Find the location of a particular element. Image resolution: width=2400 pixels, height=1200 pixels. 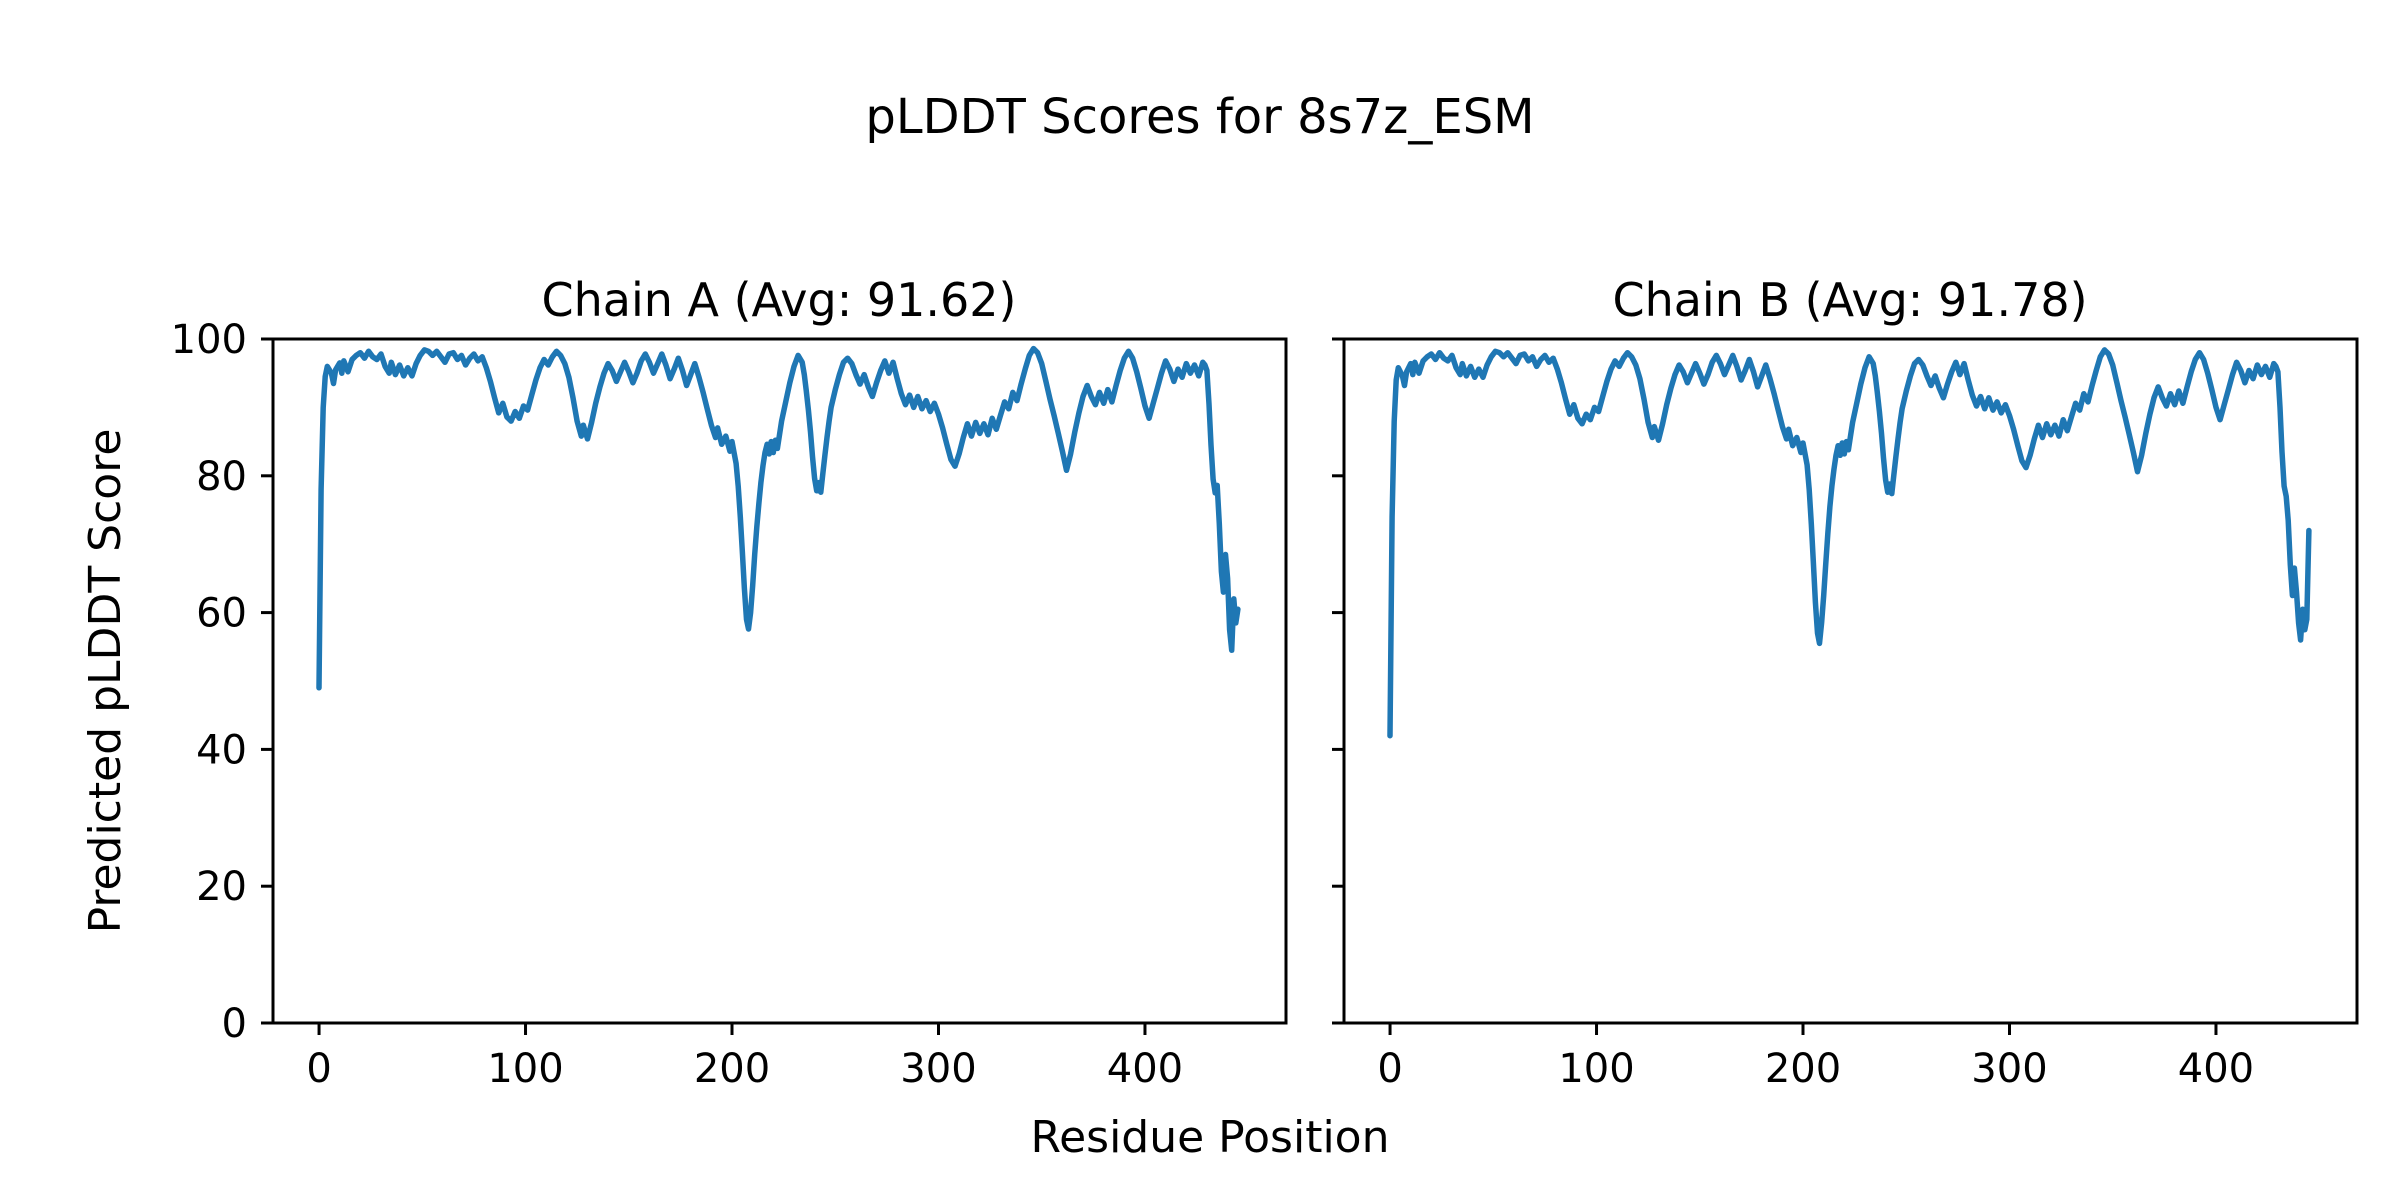

y-tick-label: 100 is located at coordinates (209, 340).